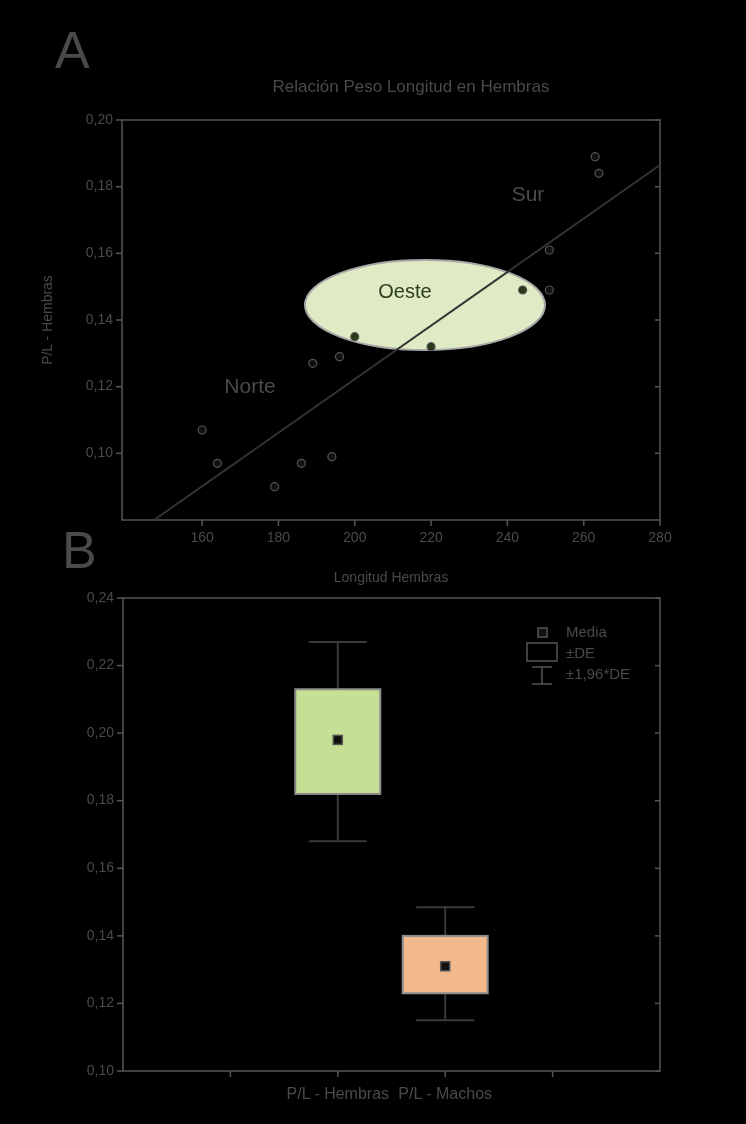 The image size is (746, 1124). What do you see at coordinates (47, 320) in the screenshot?
I see `y-axis-title: P/L - Hembras` at bounding box center [47, 320].